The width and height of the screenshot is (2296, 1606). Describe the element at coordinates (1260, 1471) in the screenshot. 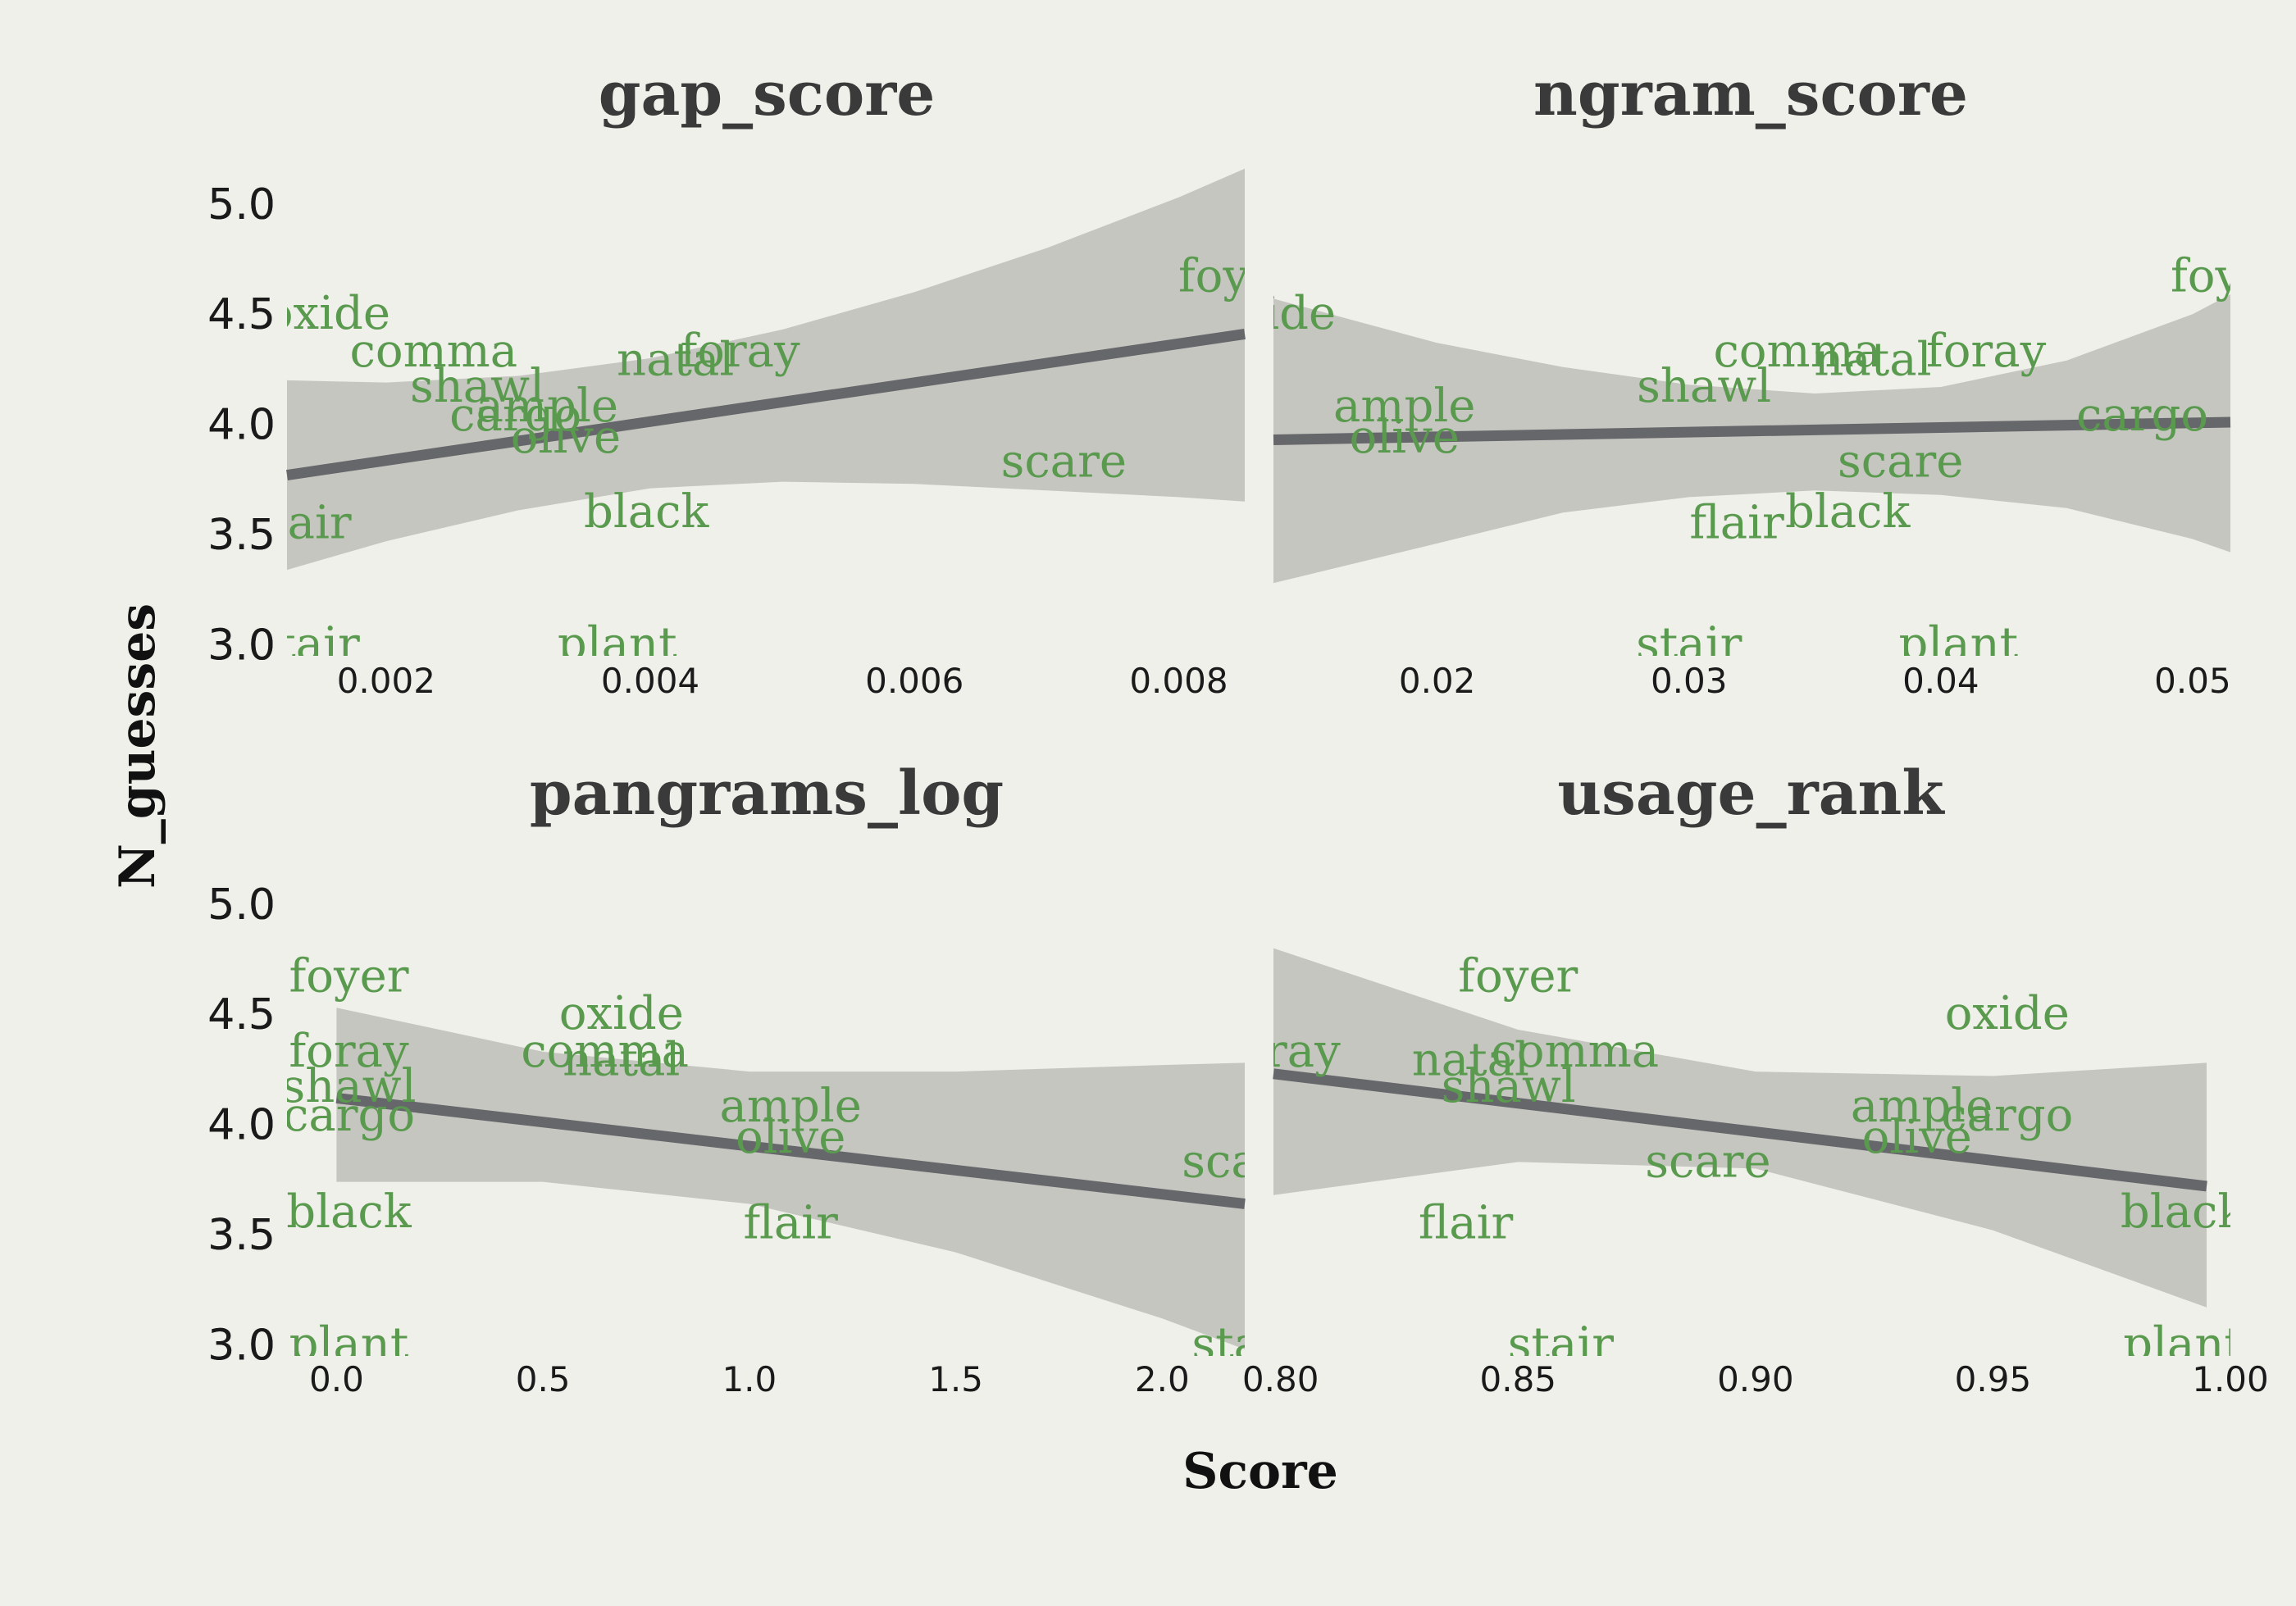

I see `x-axis-label: Score` at that location.